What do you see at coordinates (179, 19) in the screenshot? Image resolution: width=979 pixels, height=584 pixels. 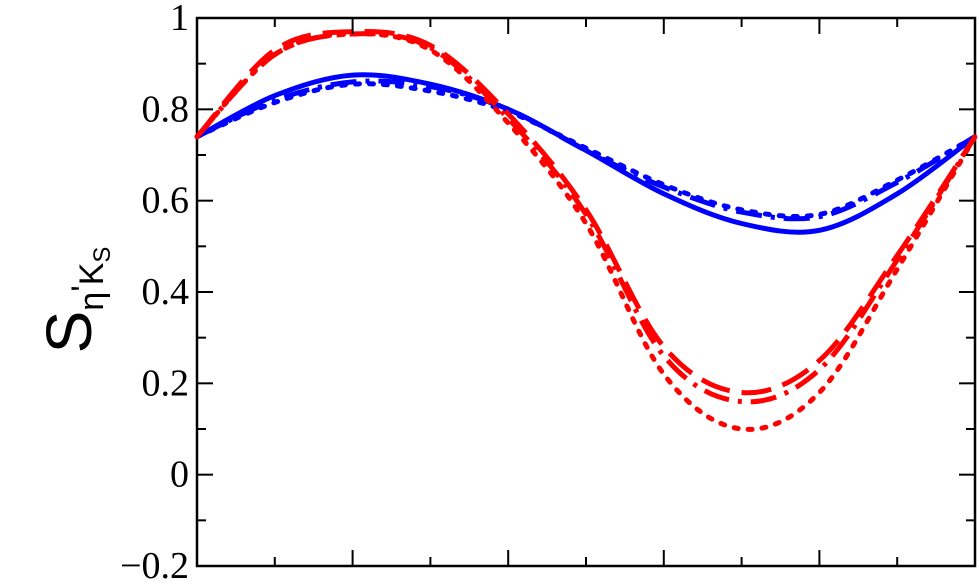 I see `y-tick-label: 1` at bounding box center [179, 19].